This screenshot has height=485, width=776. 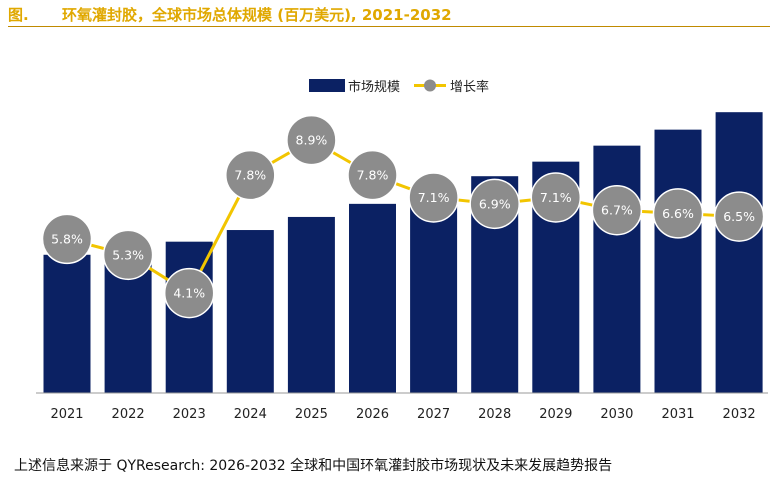 What do you see at coordinates (372, 298) in the screenshot?
I see `bar-2026` at bounding box center [372, 298].